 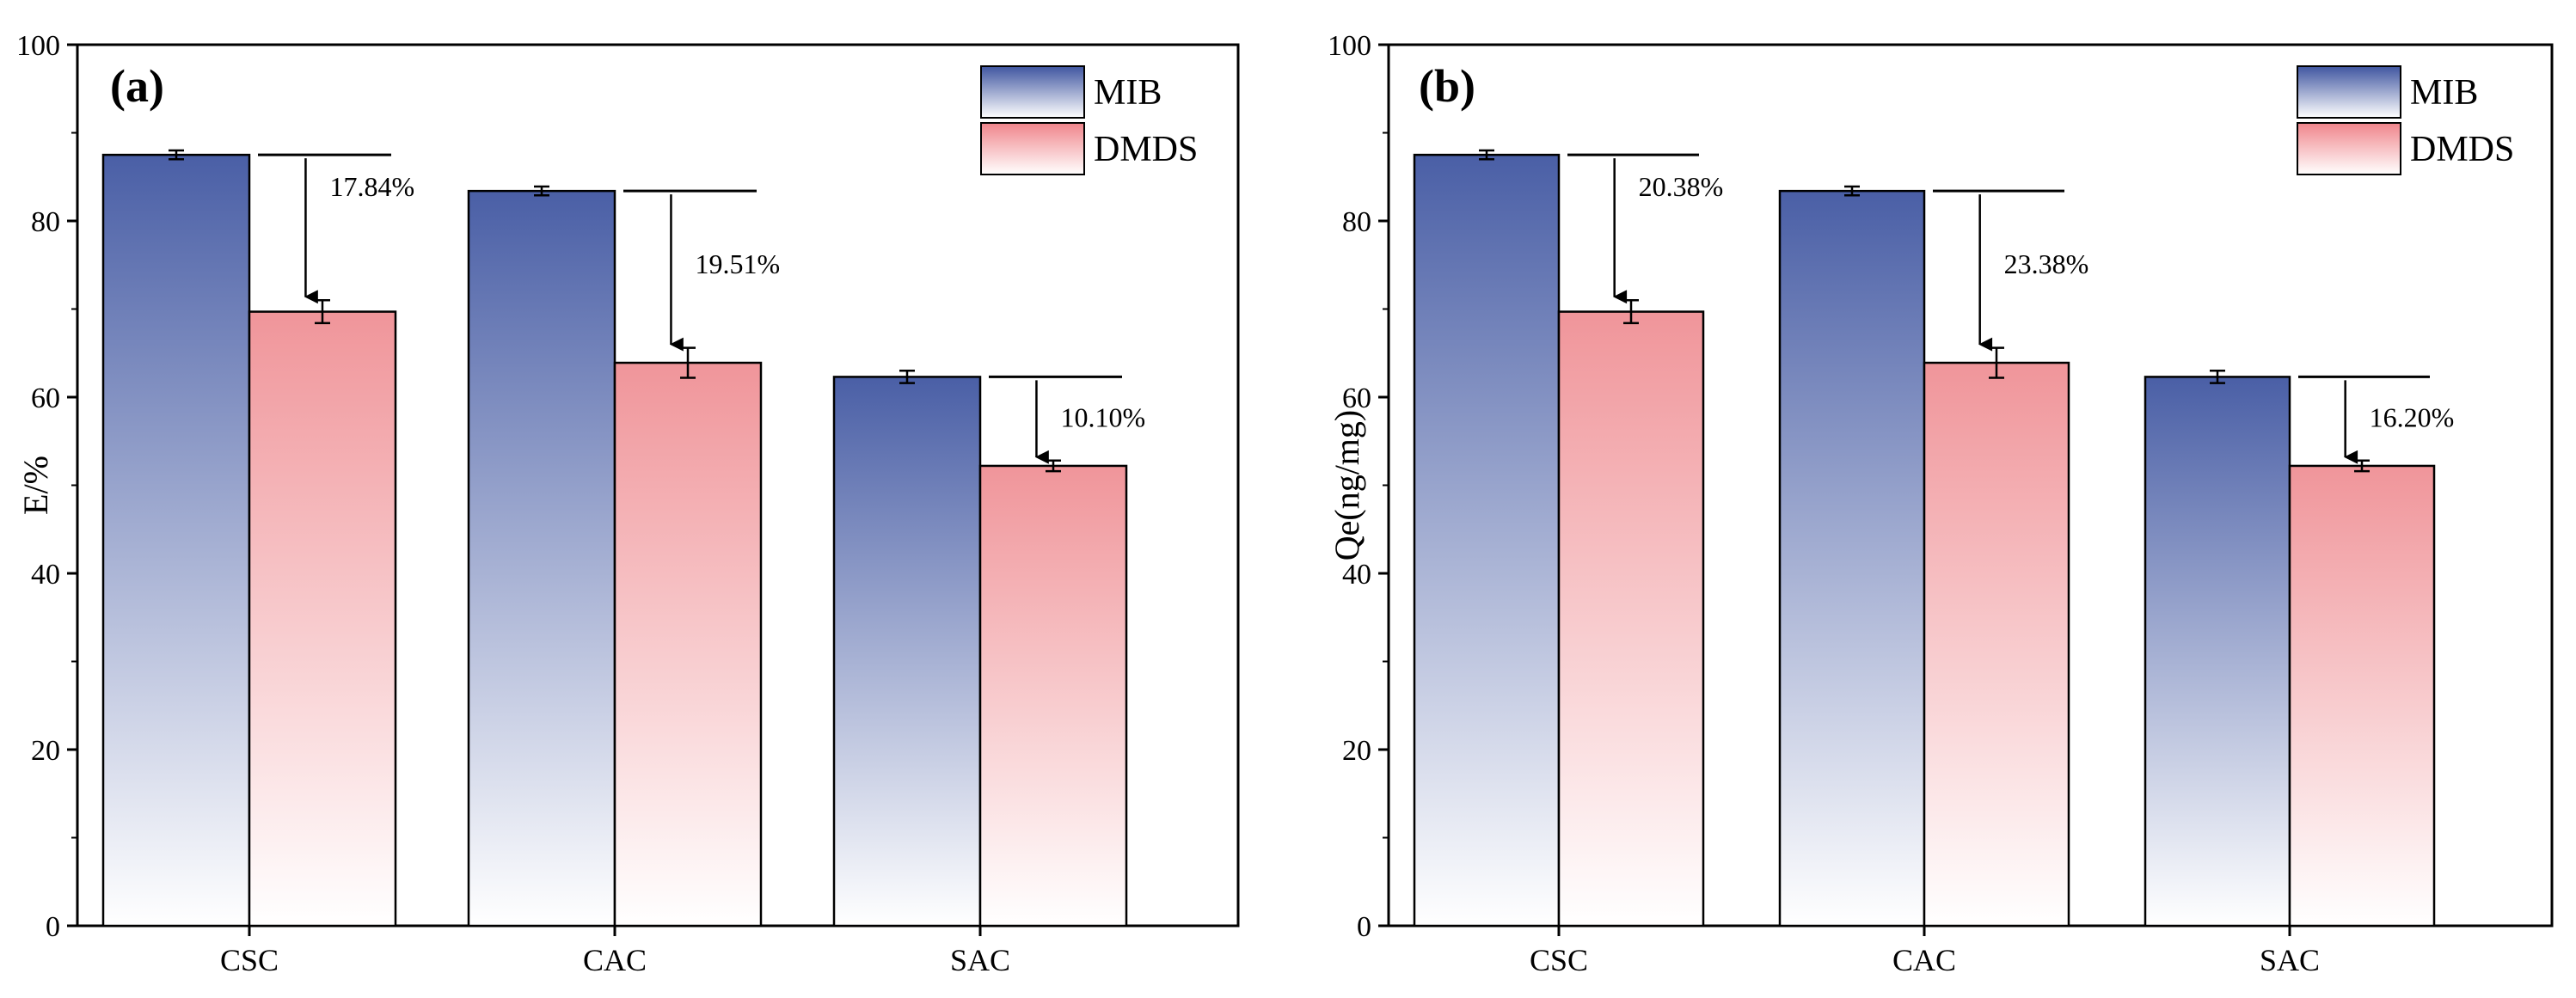 I want to click on reduction-label: 17.84%, so click(x=371, y=186).